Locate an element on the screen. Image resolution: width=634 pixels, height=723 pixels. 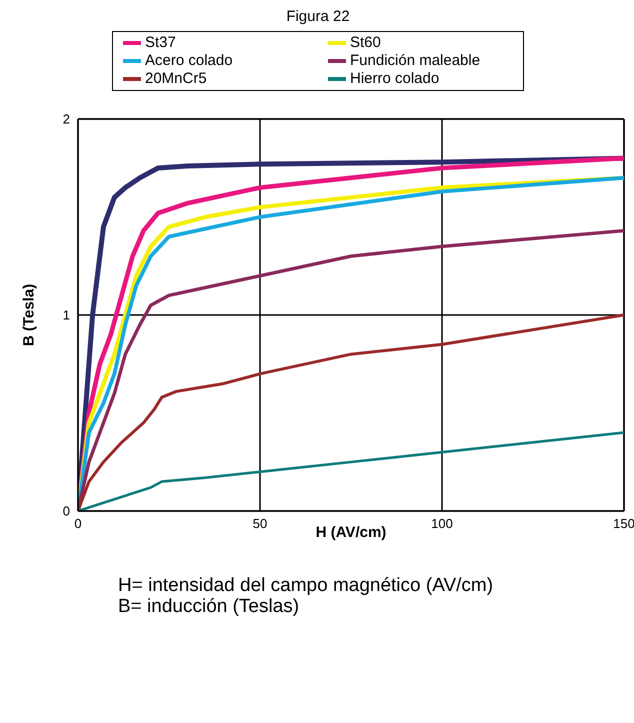
legend-label: Hierro colado is located at coordinates (395, 79).